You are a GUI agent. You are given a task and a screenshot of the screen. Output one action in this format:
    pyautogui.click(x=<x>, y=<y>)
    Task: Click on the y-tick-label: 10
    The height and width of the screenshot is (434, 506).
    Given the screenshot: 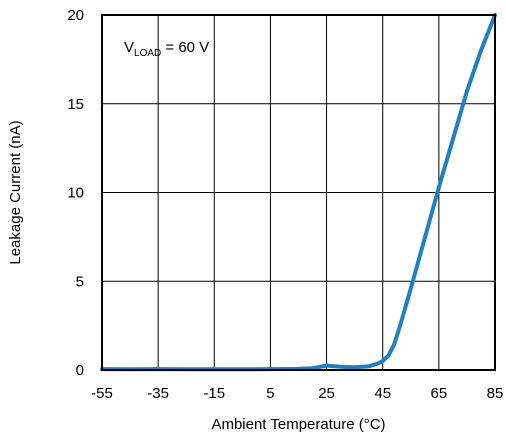 What is the action you would take?
    pyautogui.click(x=75, y=193)
    